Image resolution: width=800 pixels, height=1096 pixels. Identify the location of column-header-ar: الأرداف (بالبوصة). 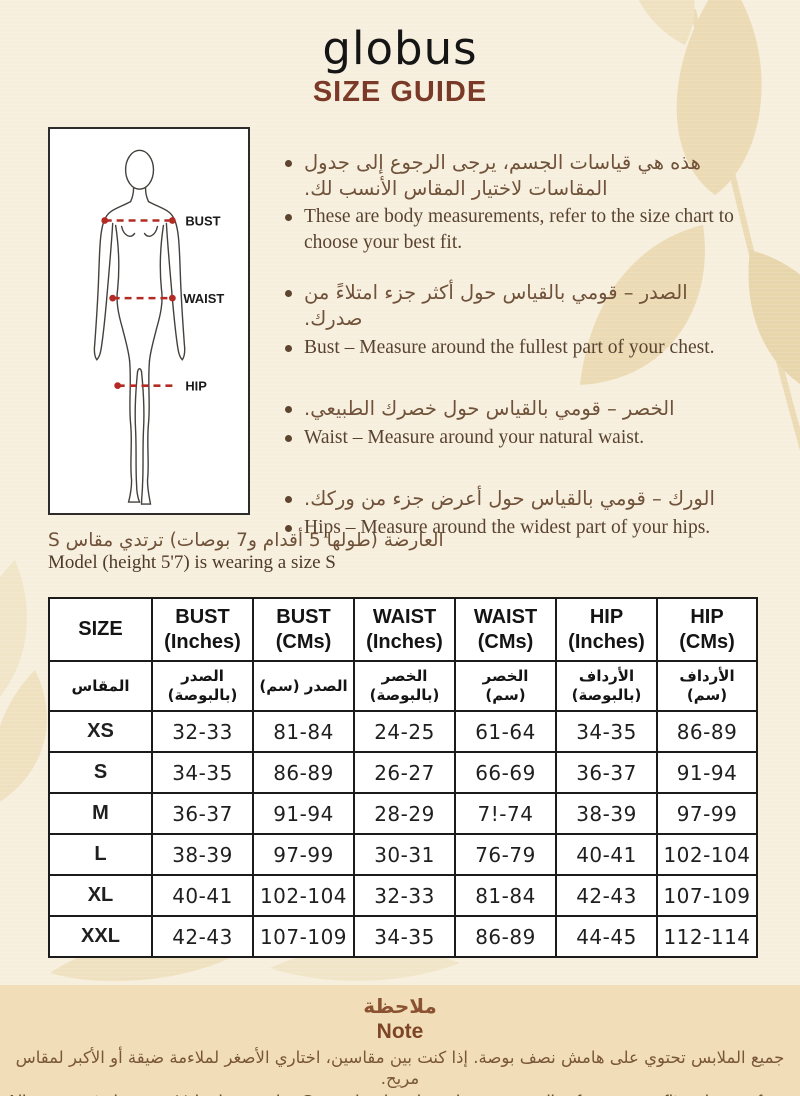
(606, 686).